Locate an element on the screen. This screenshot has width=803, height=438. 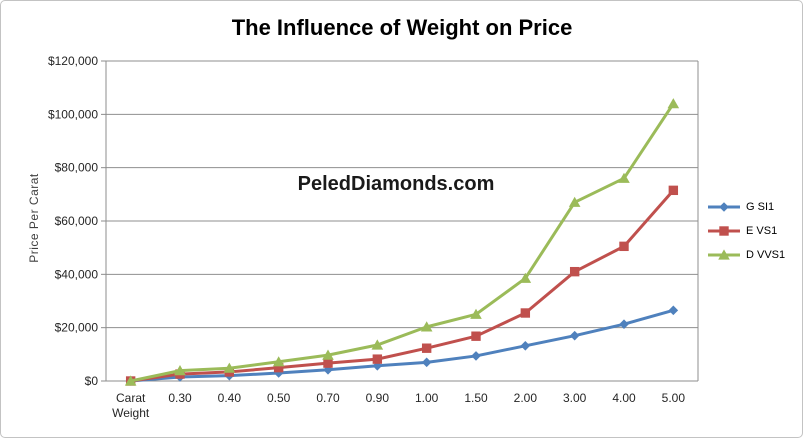
svg-text: 0.40 is located at coordinates (230, 398).